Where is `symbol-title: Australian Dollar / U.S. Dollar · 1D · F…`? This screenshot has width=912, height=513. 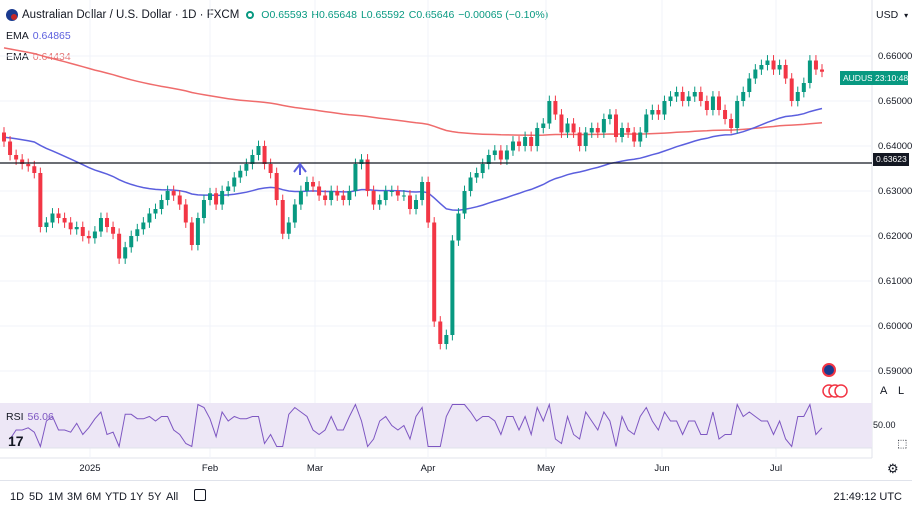 symbol-title: Australian Dollar / U.S. Dollar · 1D · F… is located at coordinates (131, 15).